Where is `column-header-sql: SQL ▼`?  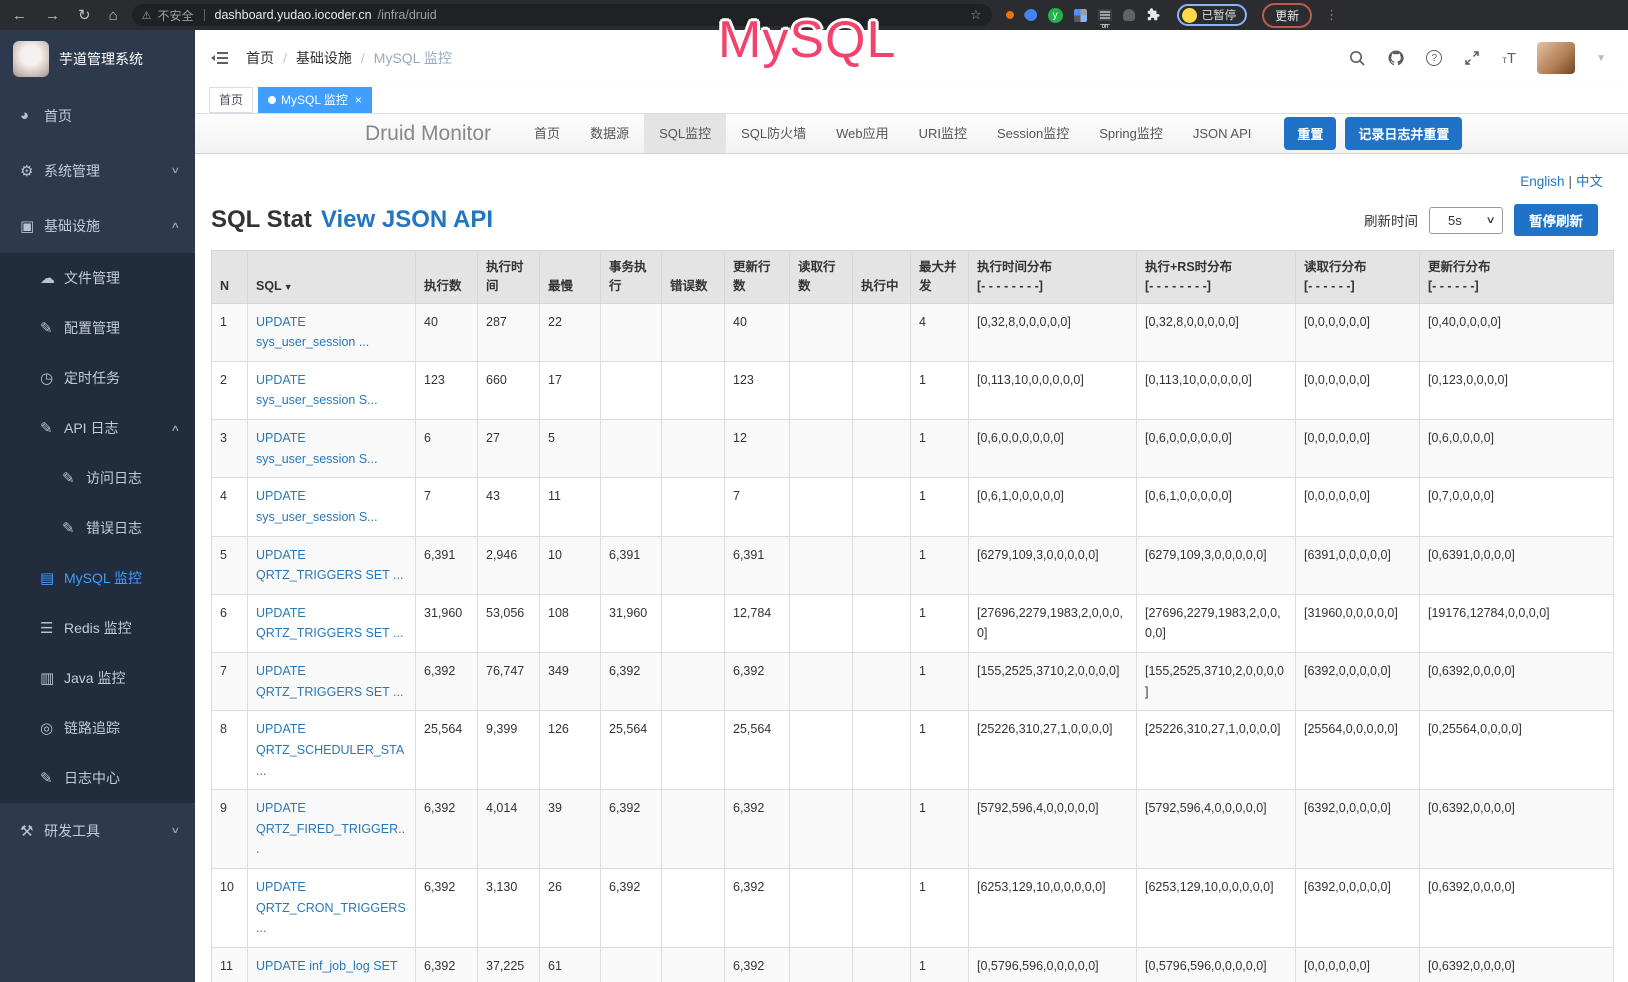
column-header-sql: SQL ▼ is located at coordinates (331, 277).